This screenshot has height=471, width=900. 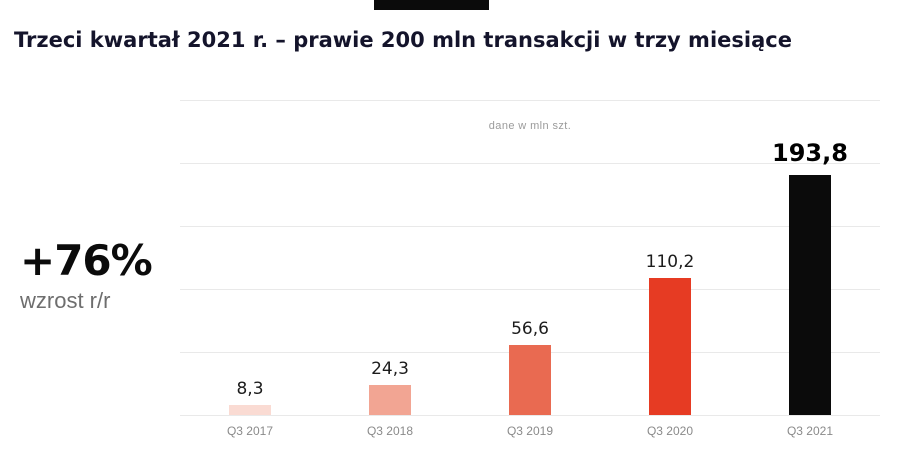 I want to click on growth-percentage: +76%, so click(x=86, y=260).